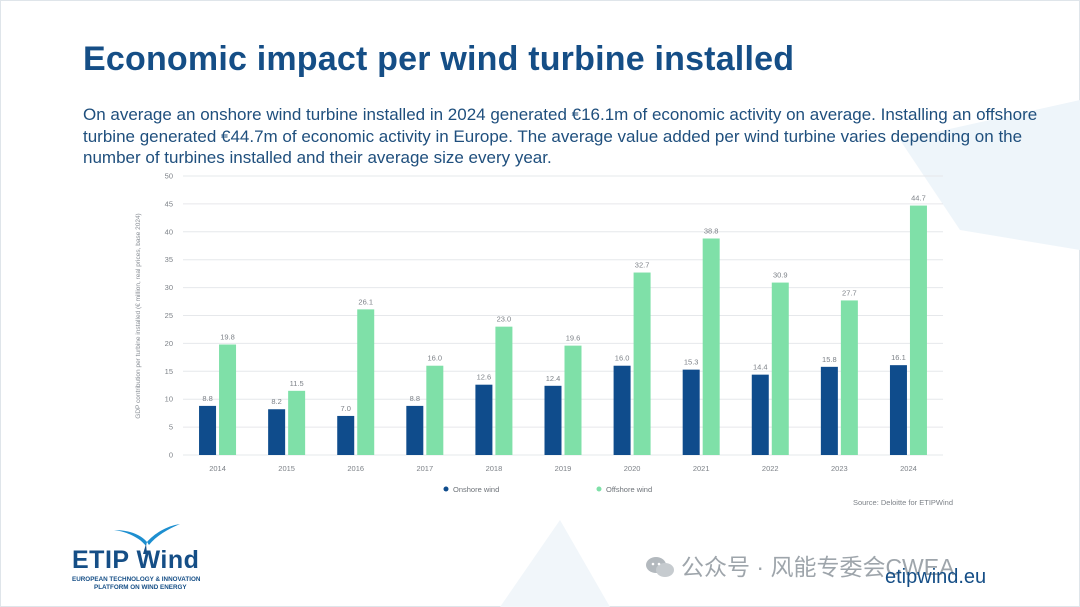  What do you see at coordinates (829, 359) in the screenshot?
I see `onshore-data-label: 15.8` at bounding box center [829, 359].